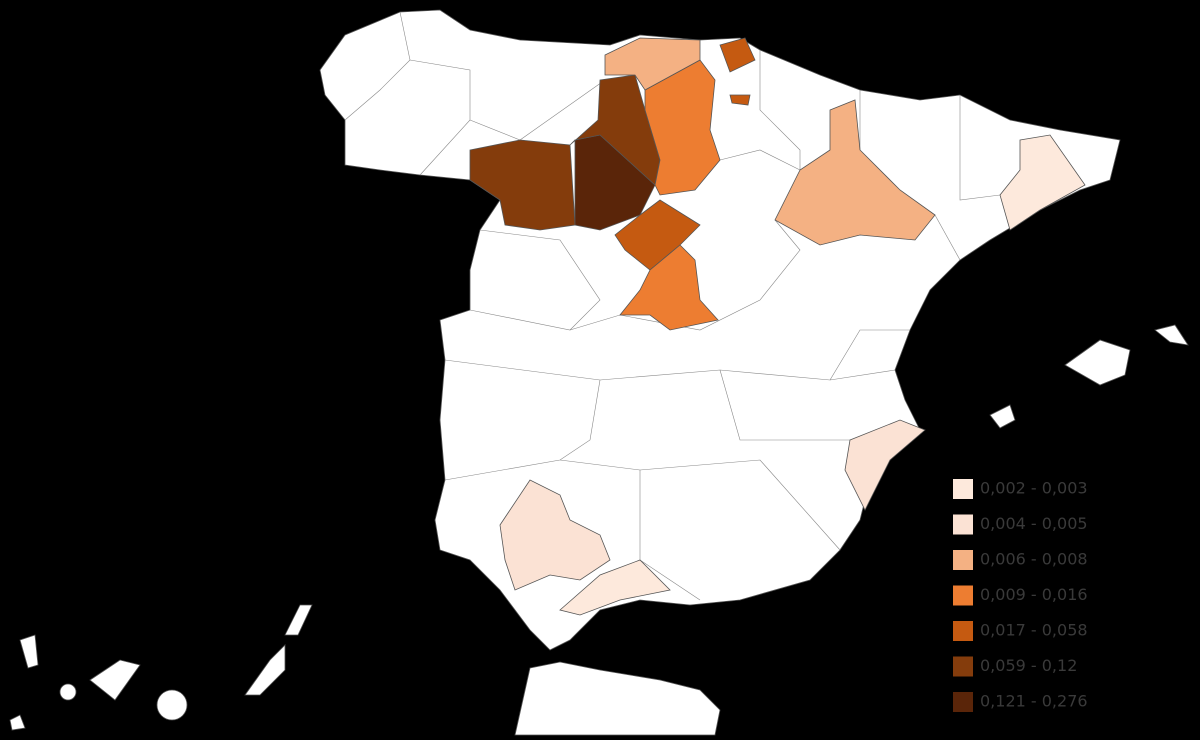 The height and width of the screenshot is (740, 1200). What do you see at coordinates (1034, 523) in the screenshot?
I see `legend-label: 0,004 - 0,005` at bounding box center [1034, 523].